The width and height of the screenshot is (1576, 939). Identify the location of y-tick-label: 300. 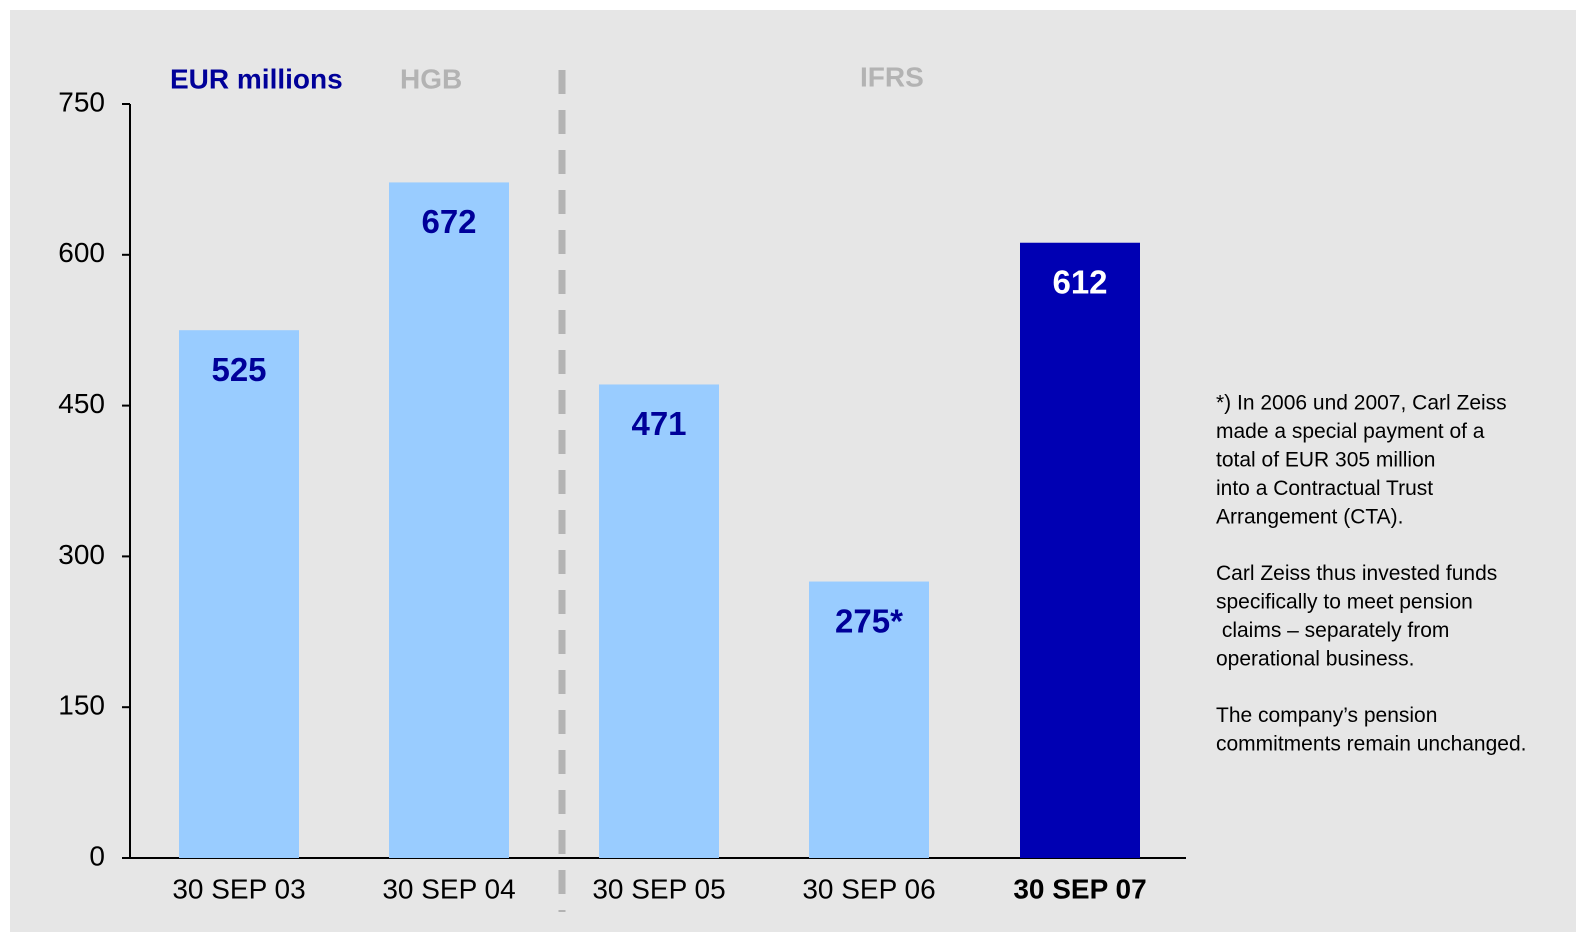
(81, 554).